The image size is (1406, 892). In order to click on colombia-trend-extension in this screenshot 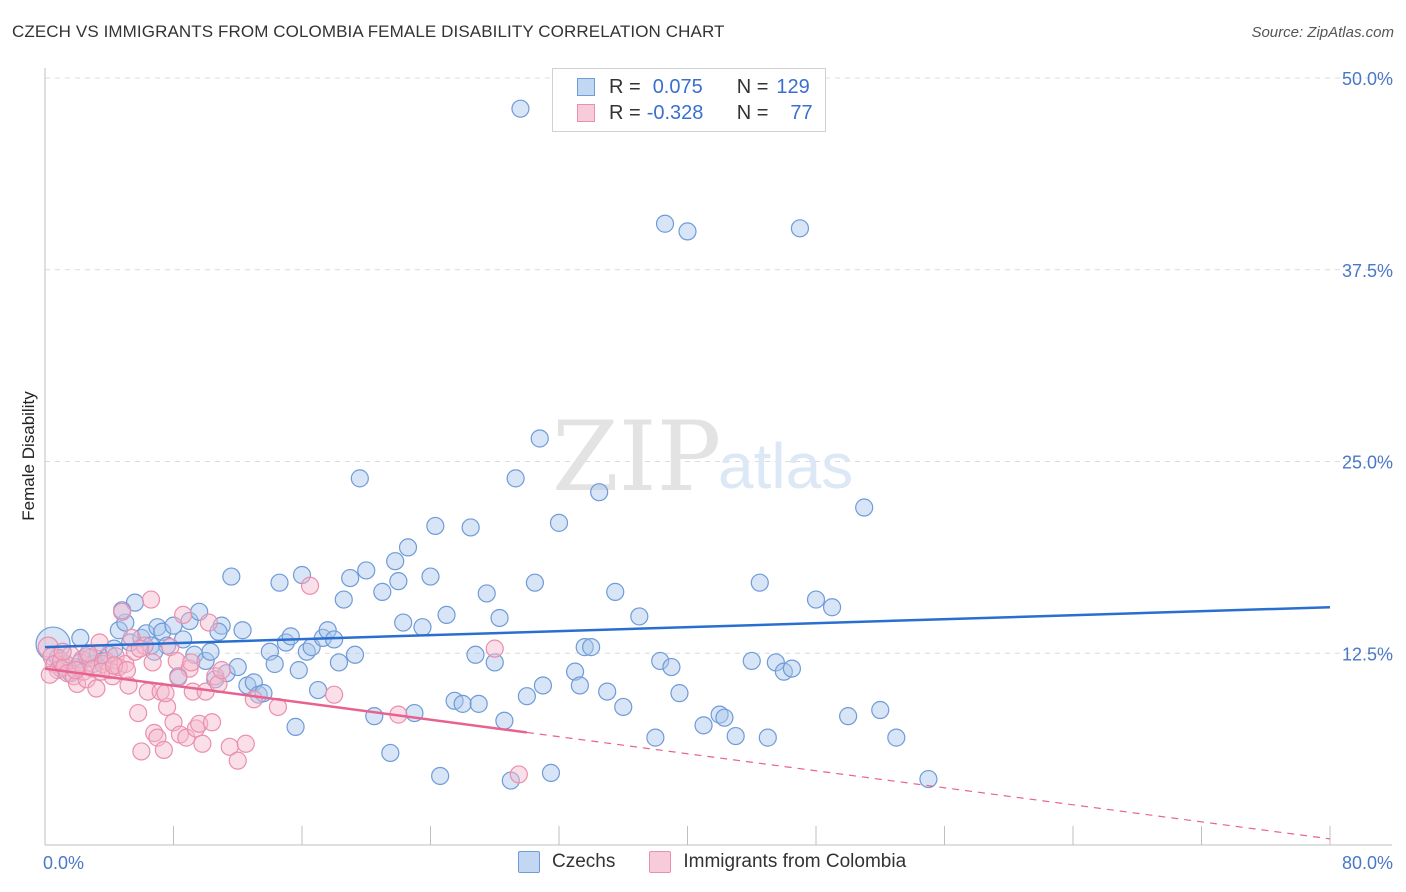, I will do `click(928, 785)`.